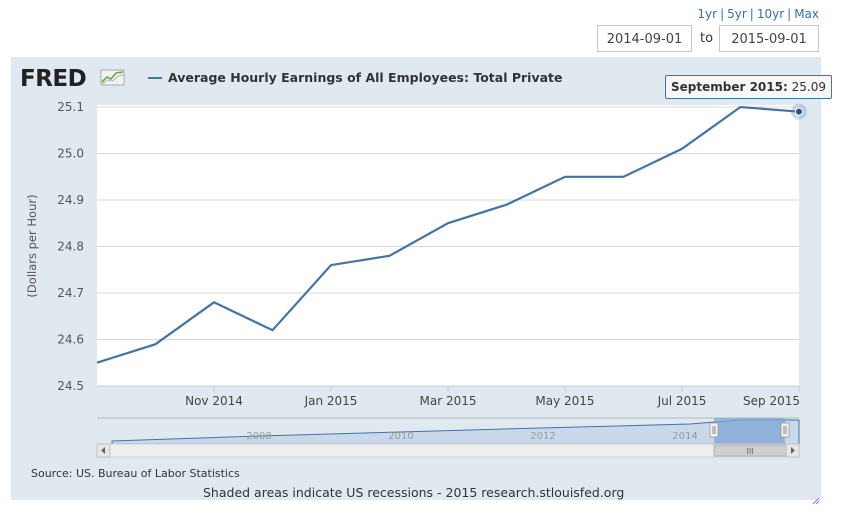 Image resolution: width=843 pixels, height=510 pixels. What do you see at coordinates (70, 386) in the screenshot?
I see `y-tick-label: 24.5` at bounding box center [70, 386].